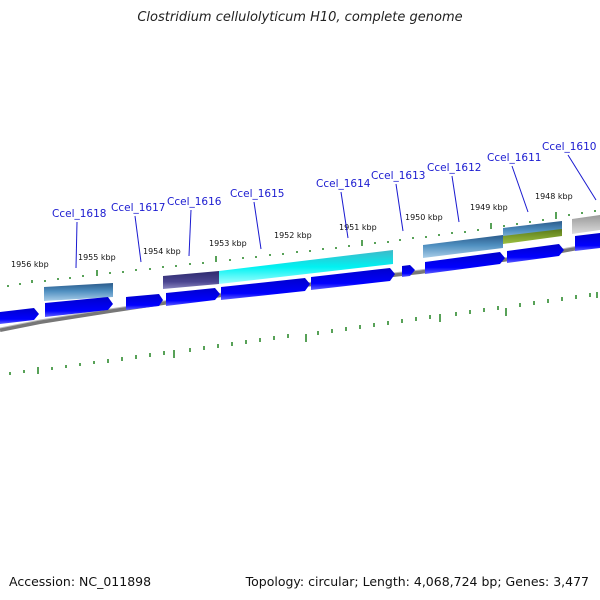 Image resolution: width=600 pixels, height=600 pixels. I want to click on kbp-label: 1956 kbp, so click(30, 264).